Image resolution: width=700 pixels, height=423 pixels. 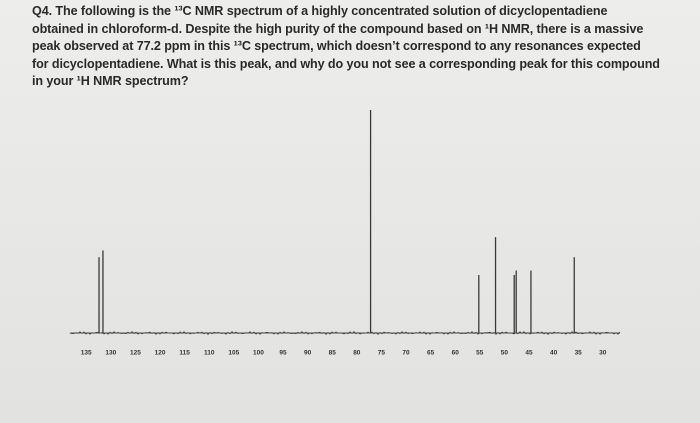 What do you see at coordinates (529, 353) in the screenshot?
I see `x-tick-label: 45` at bounding box center [529, 353].